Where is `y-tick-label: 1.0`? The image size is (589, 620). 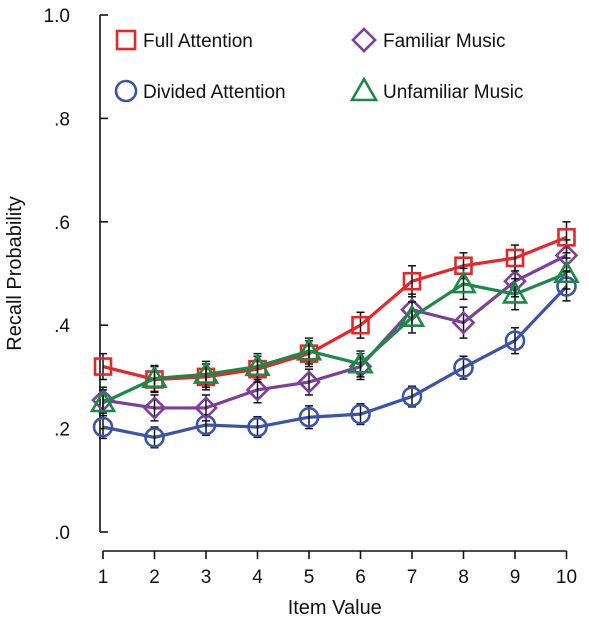 y-tick-label: 1.0 is located at coordinates (57, 16).